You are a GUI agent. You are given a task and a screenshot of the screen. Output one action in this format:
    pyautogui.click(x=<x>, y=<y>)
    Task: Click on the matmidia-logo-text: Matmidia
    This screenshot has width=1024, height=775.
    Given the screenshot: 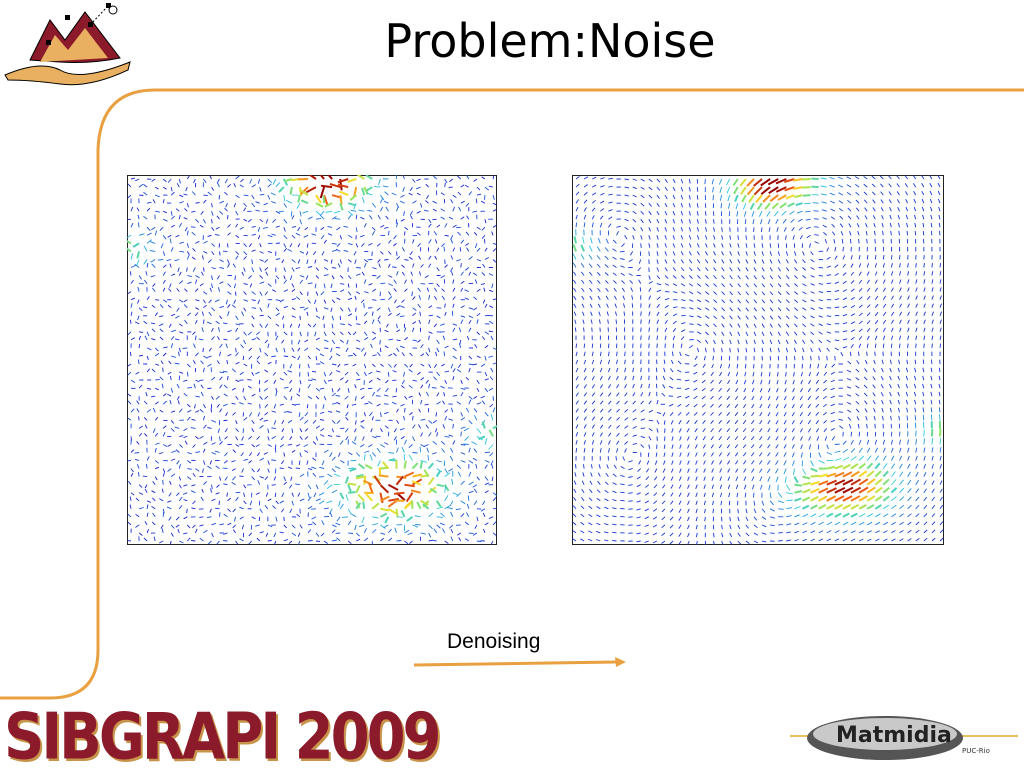 What is the action you would take?
    pyautogui.click(x=894, y=735)
    